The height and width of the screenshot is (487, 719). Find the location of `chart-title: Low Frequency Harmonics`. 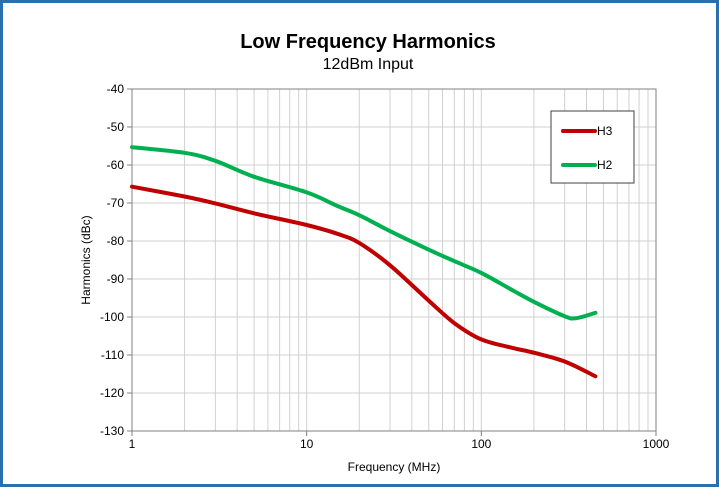

chart-title: Low Frequency Harmonics is located at coordinates (368, 42).